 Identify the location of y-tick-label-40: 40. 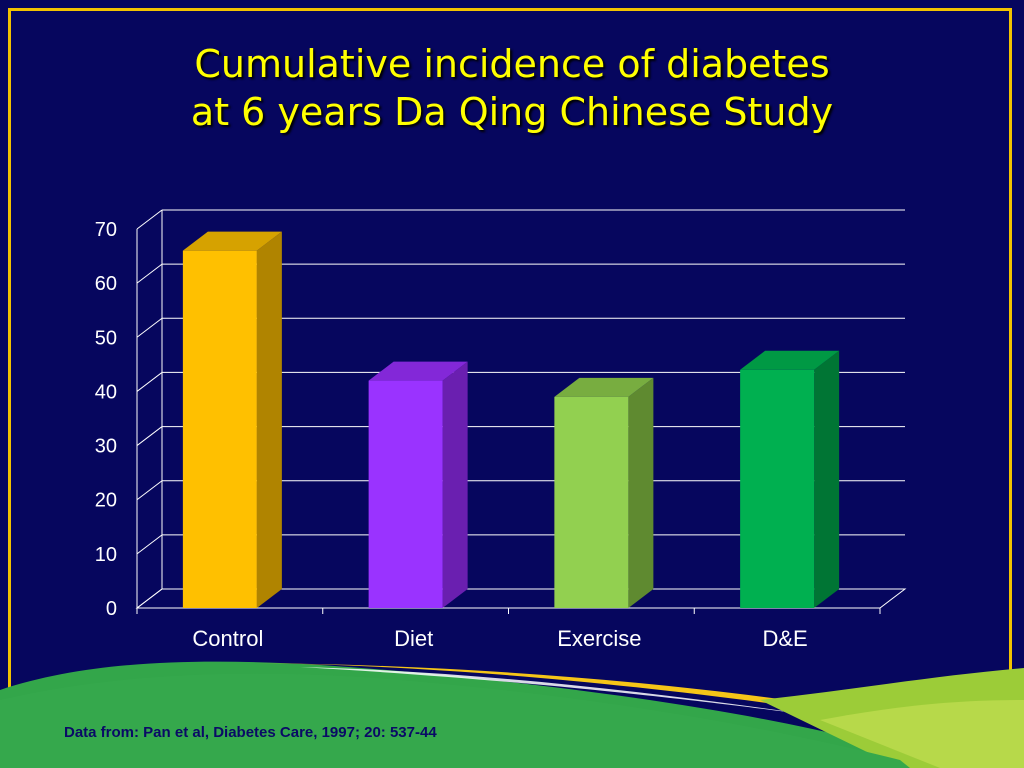
(106, 392).